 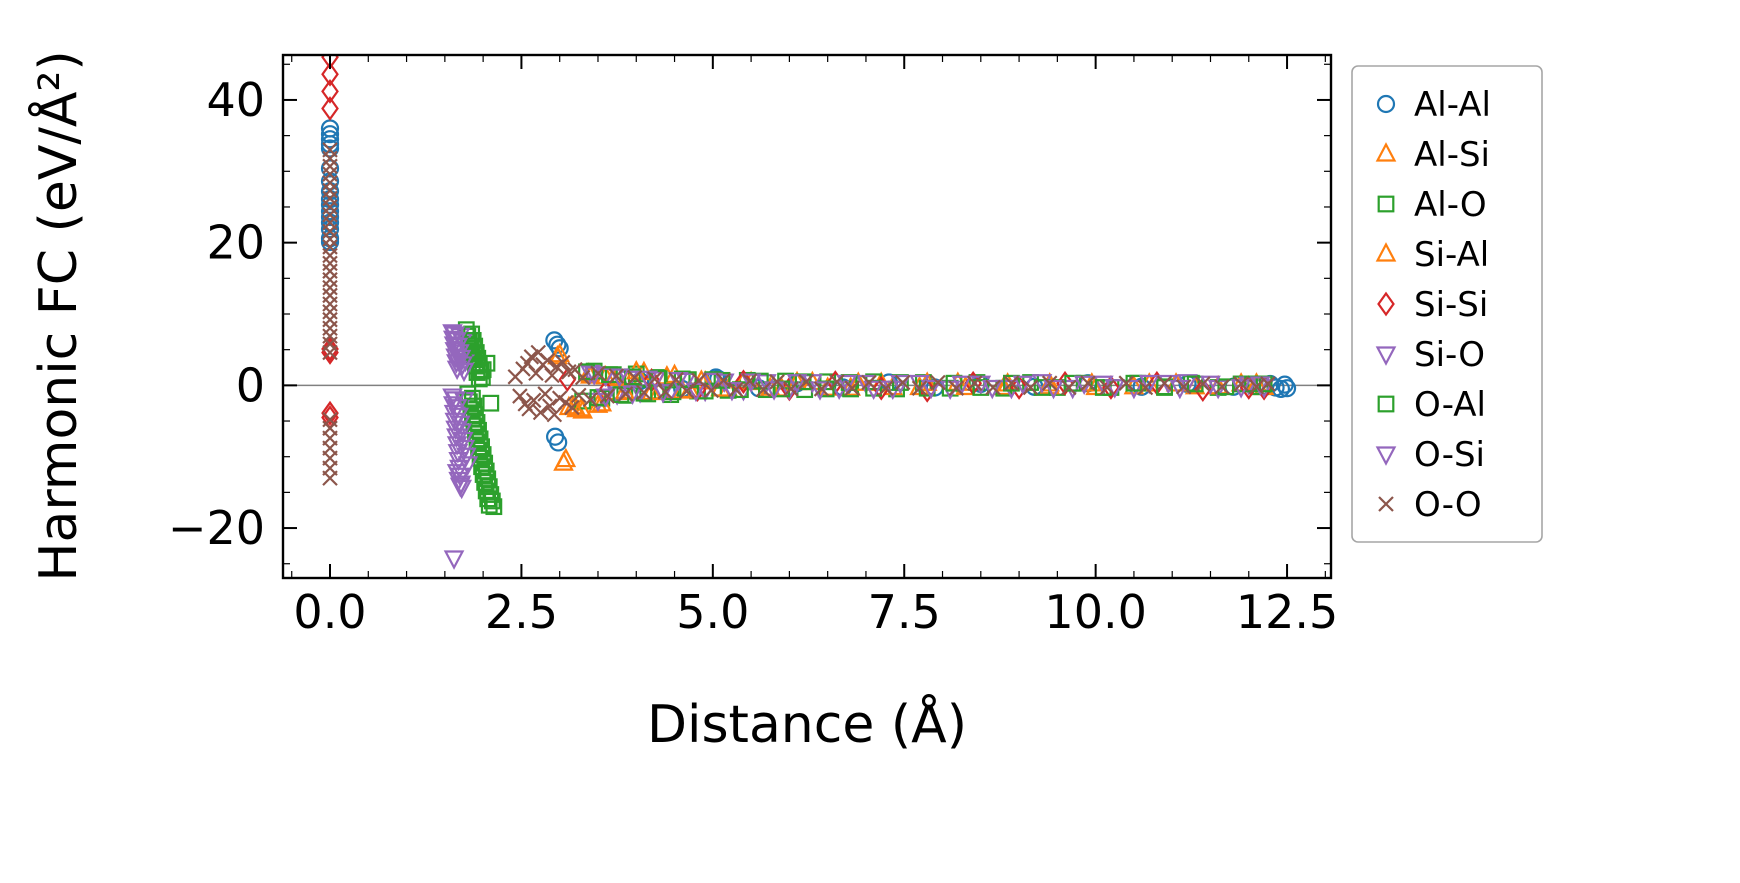 What do you see at coordinates (1451, 255) in the screenshot?
I see `legend-label: Si-Al` at bounding box center [1451, 255].